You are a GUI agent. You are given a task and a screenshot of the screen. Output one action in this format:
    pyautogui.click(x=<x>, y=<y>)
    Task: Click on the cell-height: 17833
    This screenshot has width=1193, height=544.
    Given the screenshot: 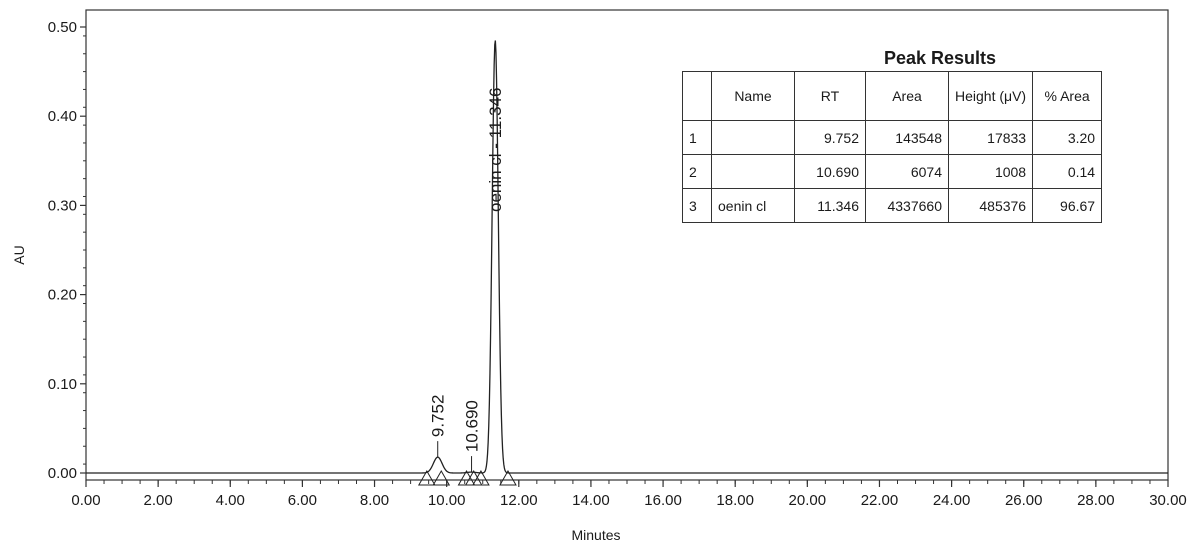 What is the action you would take?
    pyautogui.click(x=990, y=137)
    